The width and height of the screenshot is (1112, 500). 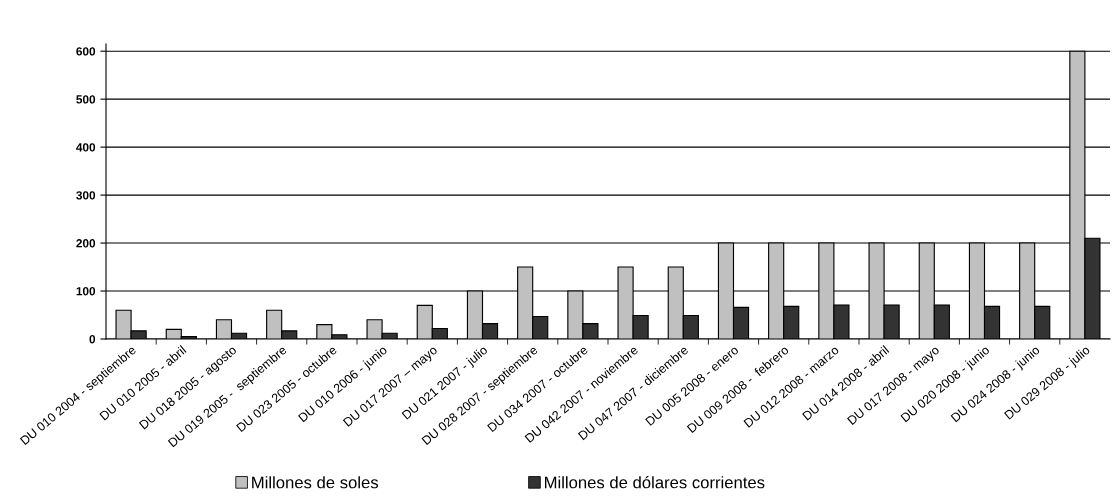 I want to click on y-tick-label: 200, so click(x=86, y=243).